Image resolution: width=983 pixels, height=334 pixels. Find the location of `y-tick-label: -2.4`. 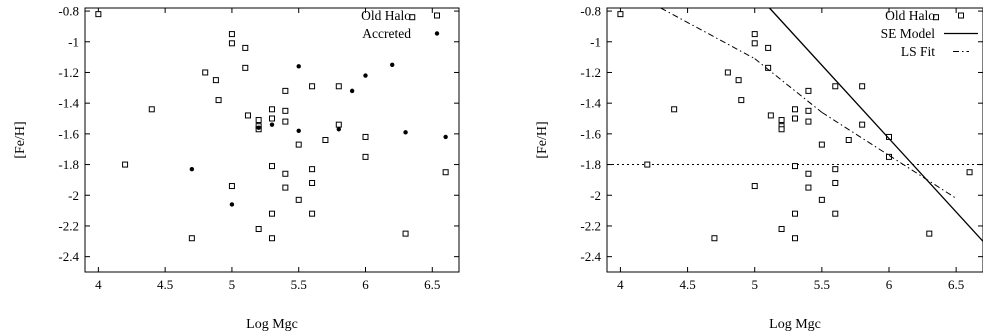

y-tick-label: -2.4 is located at coordinates (68, 256).